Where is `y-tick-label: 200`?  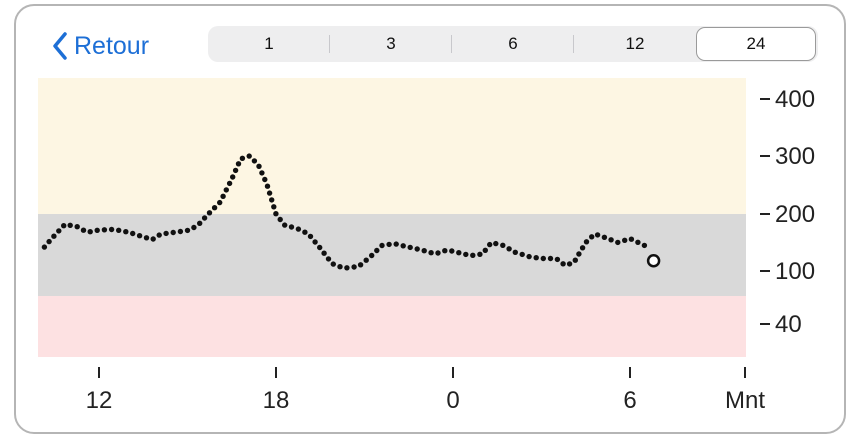 y-tick-label: 200 is located at coordinates (795, 214).